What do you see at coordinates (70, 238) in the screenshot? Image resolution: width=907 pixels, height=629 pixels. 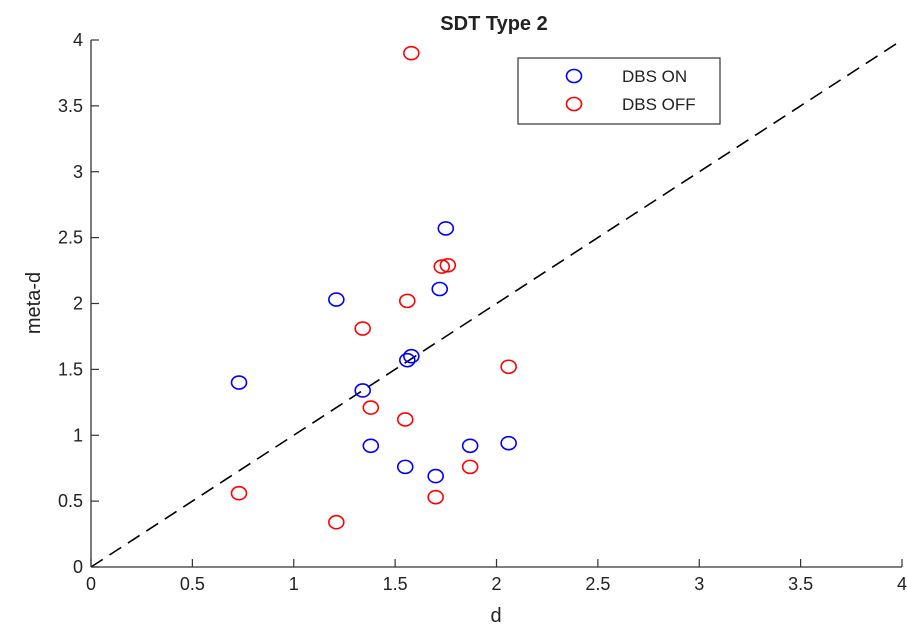 I see `y-tick-label: 2.5` at bounding box center [70, 238].